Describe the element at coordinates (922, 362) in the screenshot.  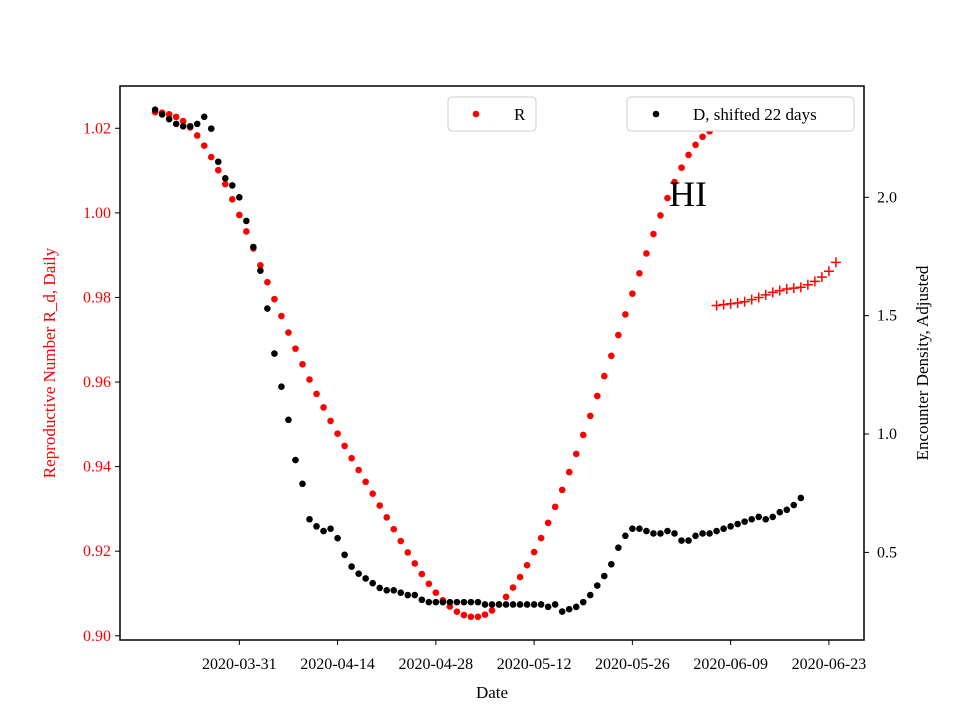
I see `y-right-axis-title: Encounter Density, Adjusted` at that location.